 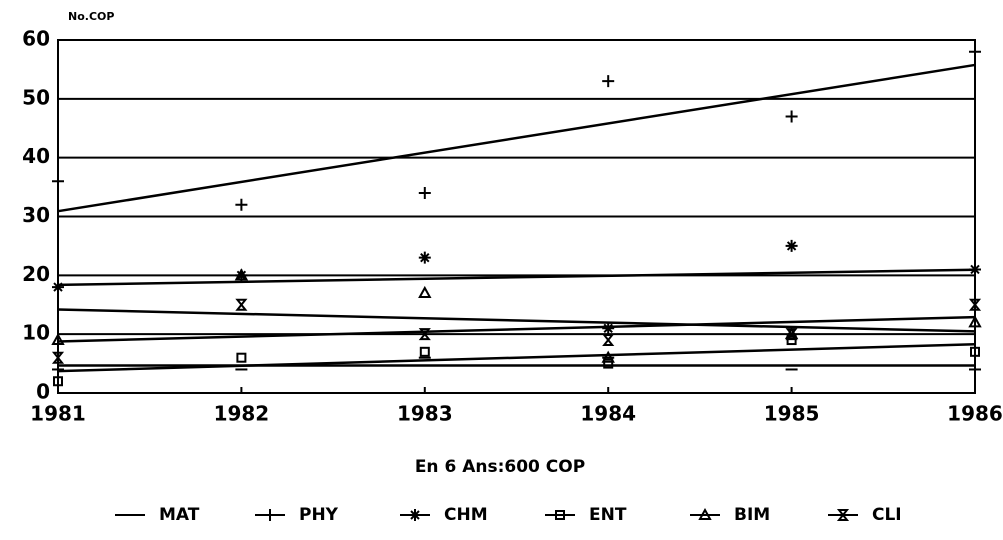 What do you see at coordinates (466, 515) in the screenshot?
I see `legend-label: CHM` at bounding box center [466, 515].